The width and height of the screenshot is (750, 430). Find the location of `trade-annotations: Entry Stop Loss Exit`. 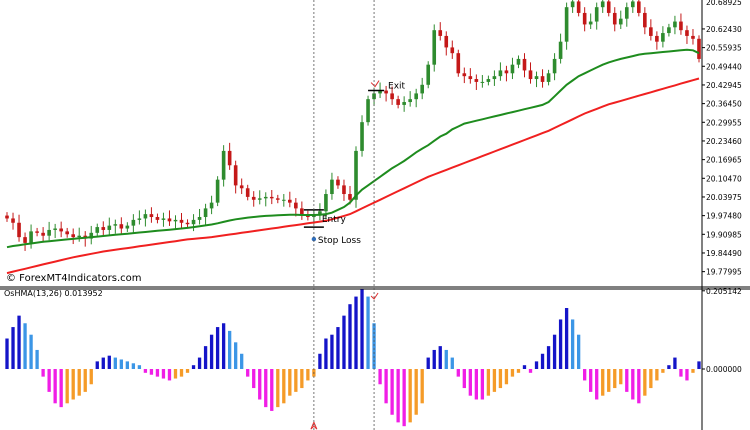

trade-annotations: Entry Stop Loss Exit is located at coordinates (354, 163).